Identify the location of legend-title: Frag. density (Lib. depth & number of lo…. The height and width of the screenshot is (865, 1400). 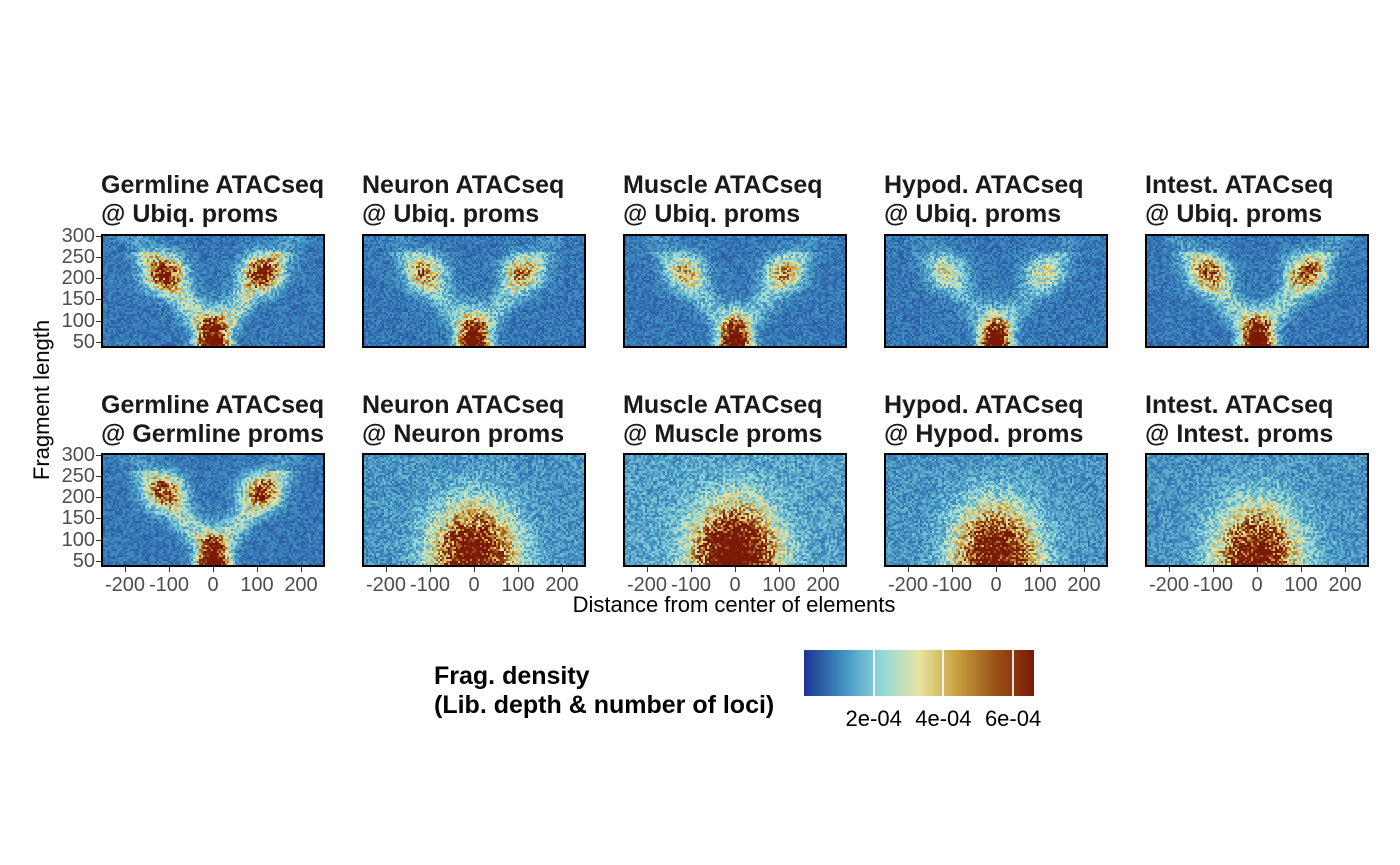
(604, 691).